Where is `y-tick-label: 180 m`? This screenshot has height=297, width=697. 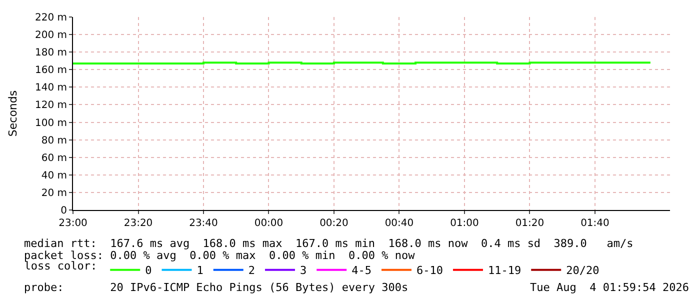
y-tick-label: 180 m is located at coordinates (50, 53).